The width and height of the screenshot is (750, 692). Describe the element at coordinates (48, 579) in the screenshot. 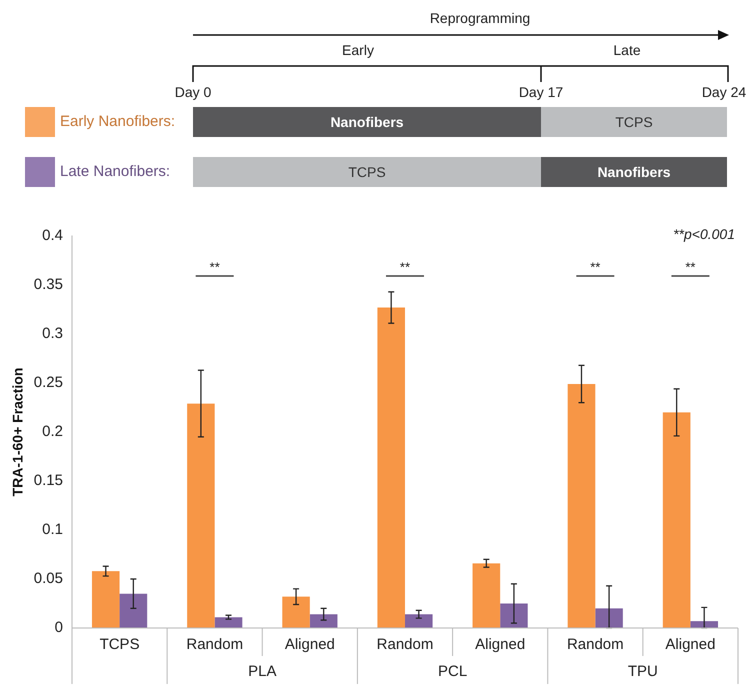

I see `y-tick-label: 0.05` at that location.